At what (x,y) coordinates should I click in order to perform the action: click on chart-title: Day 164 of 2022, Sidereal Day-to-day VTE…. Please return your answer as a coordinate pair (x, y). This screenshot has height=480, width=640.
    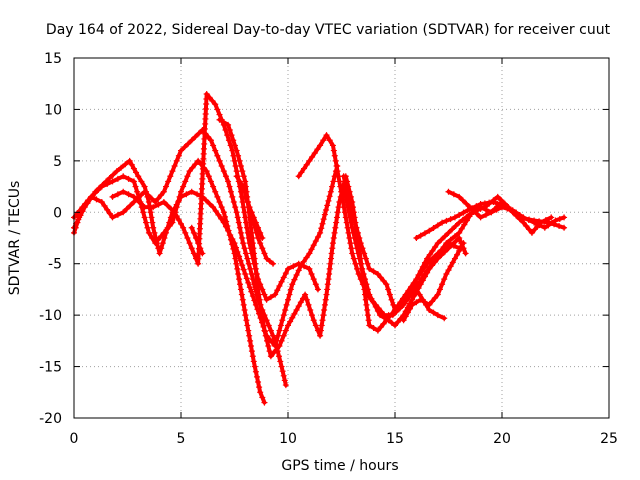
    Looking at the image, I should click on (328, 30).